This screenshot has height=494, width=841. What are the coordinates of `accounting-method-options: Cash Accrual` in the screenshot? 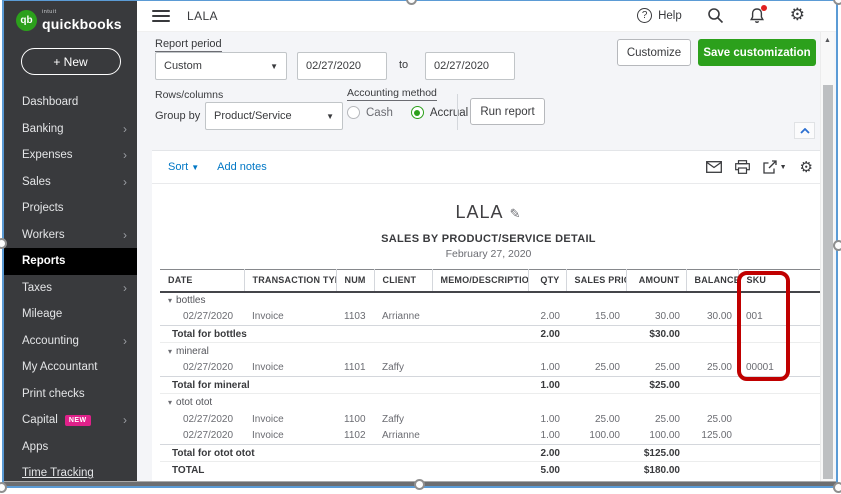 It's located at (413, 112).